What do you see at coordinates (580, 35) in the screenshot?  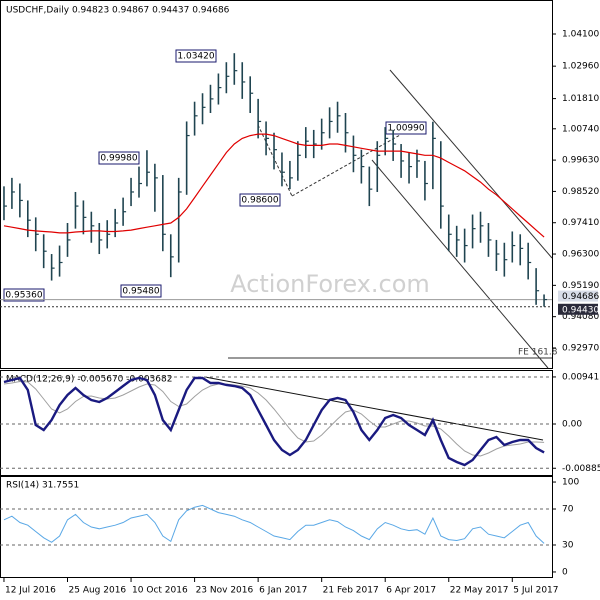 I see `y-tick-label: 1.04100` at bounding box center [580, 35].